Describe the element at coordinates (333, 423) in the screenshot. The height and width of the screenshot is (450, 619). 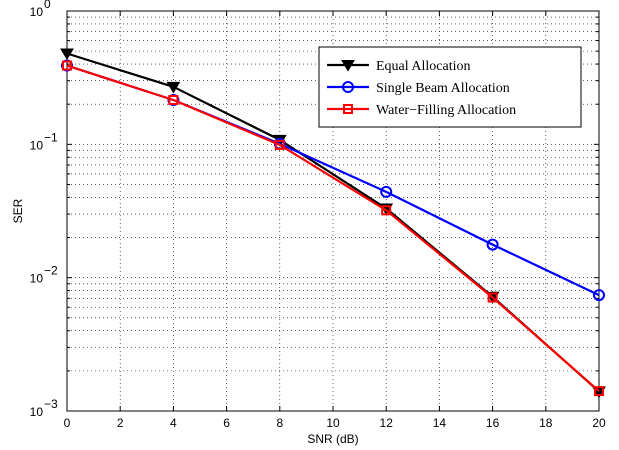
I see `x-tick-label: 10` at that location.